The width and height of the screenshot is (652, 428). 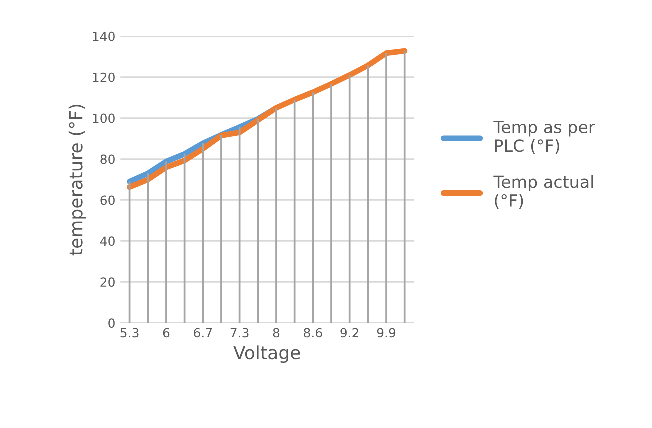 I want to click on y-tick-label: 0, so click(x=111, y=323).